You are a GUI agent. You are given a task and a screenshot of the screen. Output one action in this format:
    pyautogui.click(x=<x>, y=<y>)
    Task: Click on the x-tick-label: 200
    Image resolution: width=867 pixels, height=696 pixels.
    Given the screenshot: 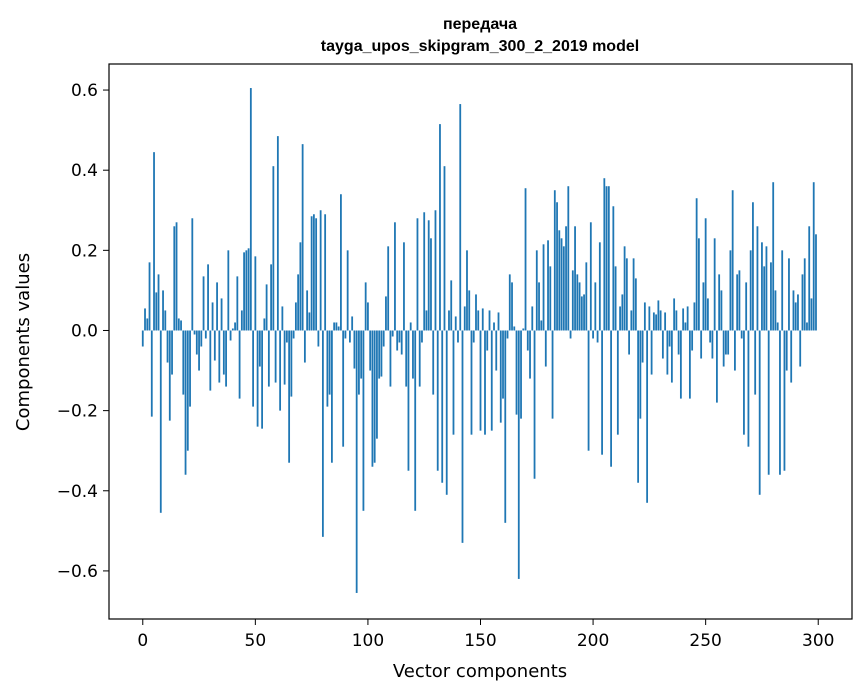 What is the action you would take?
    pyautogui.click(x=593, y=641)
    